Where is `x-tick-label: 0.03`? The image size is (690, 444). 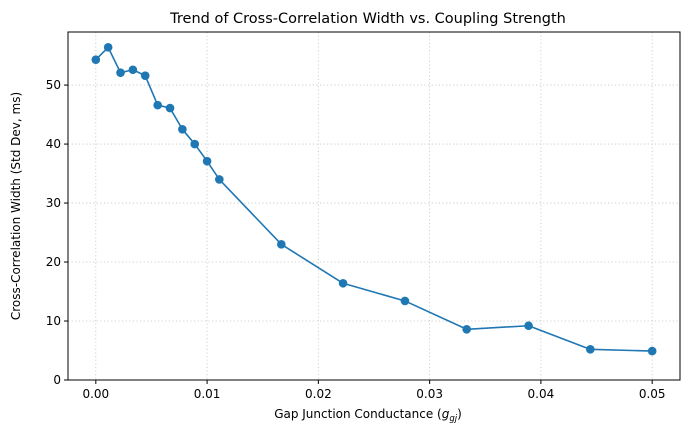
x-tick-label: 0.03 is located at coordinates (429, 394).